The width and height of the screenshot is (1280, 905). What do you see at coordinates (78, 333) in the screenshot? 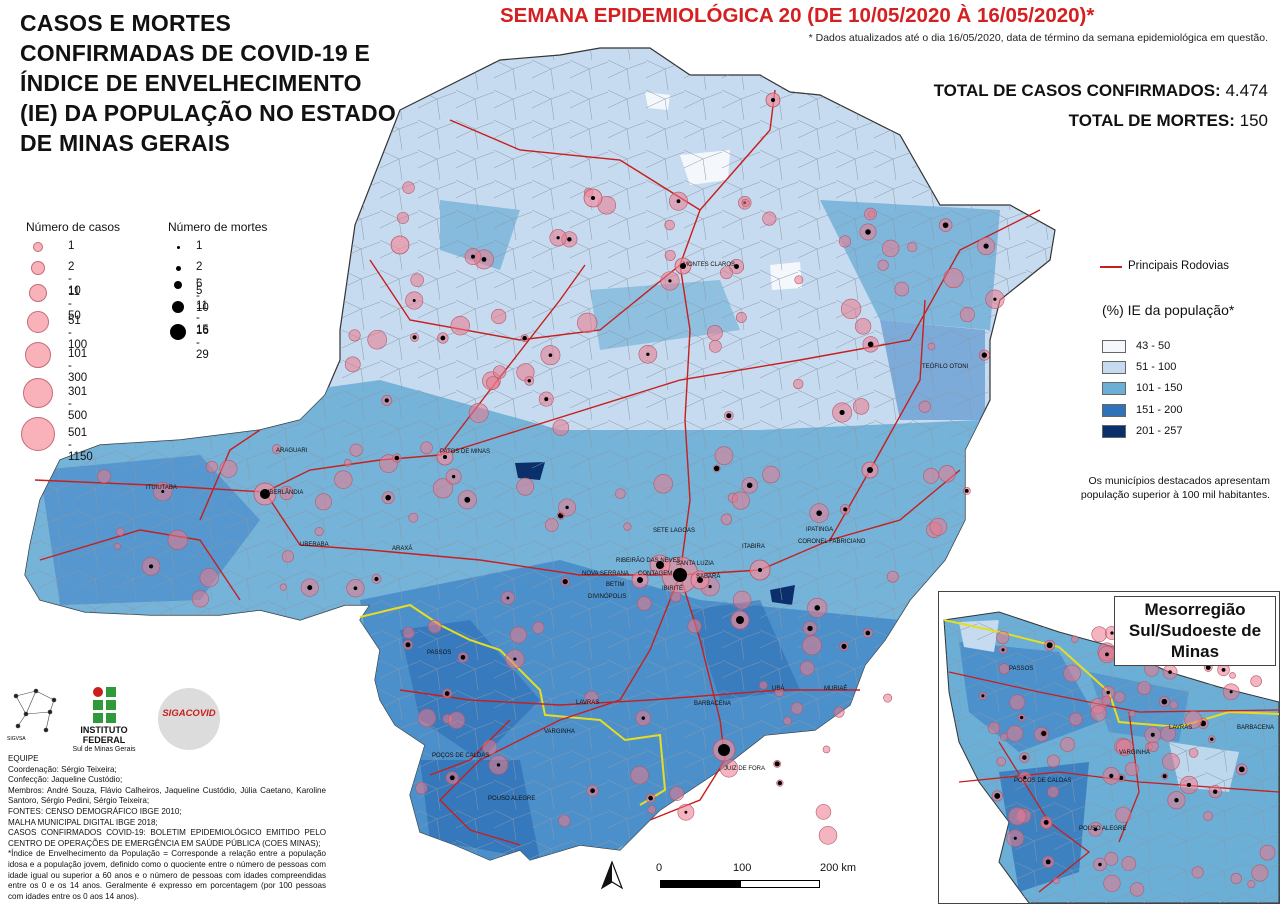
I see `cases-legend-label: 51 - 100` at bounding box center [78, 333].